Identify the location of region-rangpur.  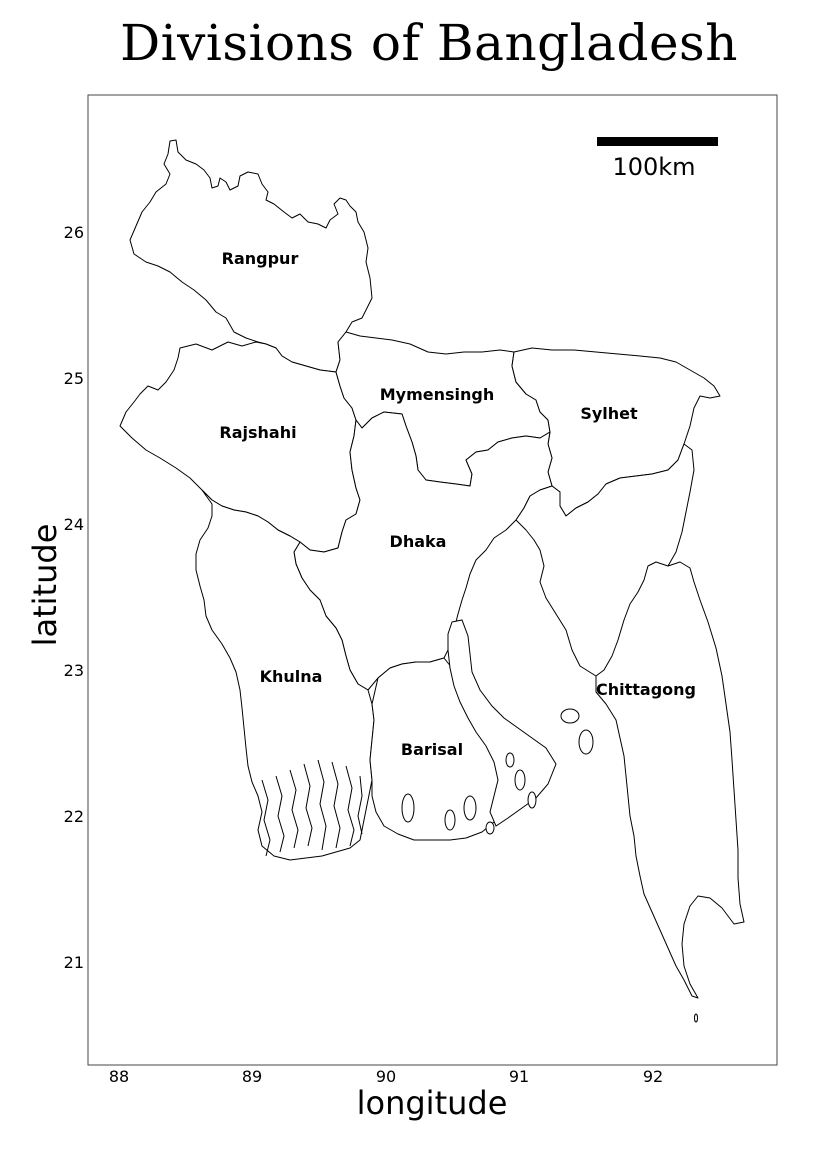
(251, 256).